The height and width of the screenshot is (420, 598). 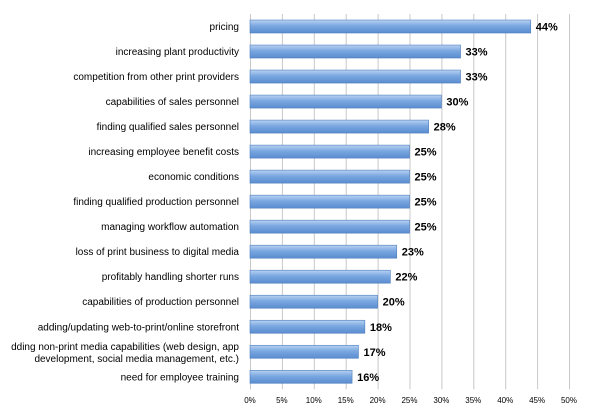 I want to click on value-label: 30%, so click(x=457, y=103).